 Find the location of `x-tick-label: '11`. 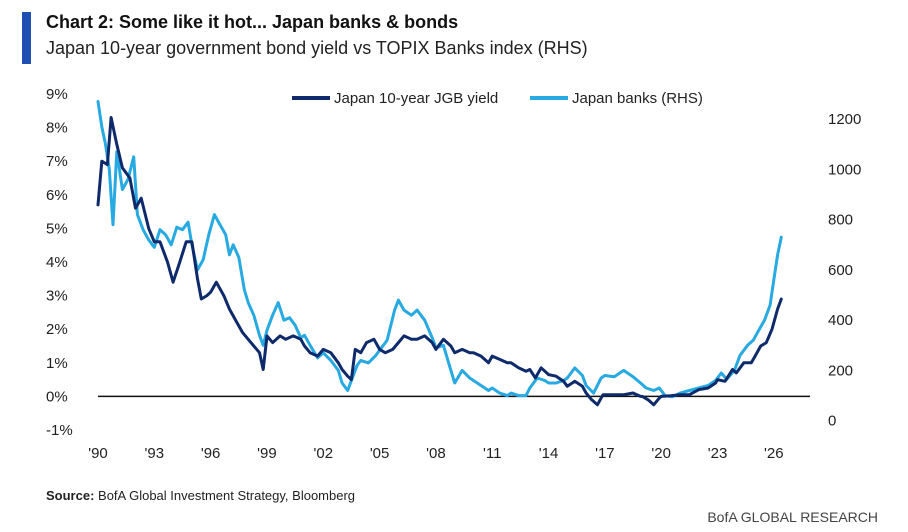

x-tick-label: '11 is located at coordinates (492, 453).